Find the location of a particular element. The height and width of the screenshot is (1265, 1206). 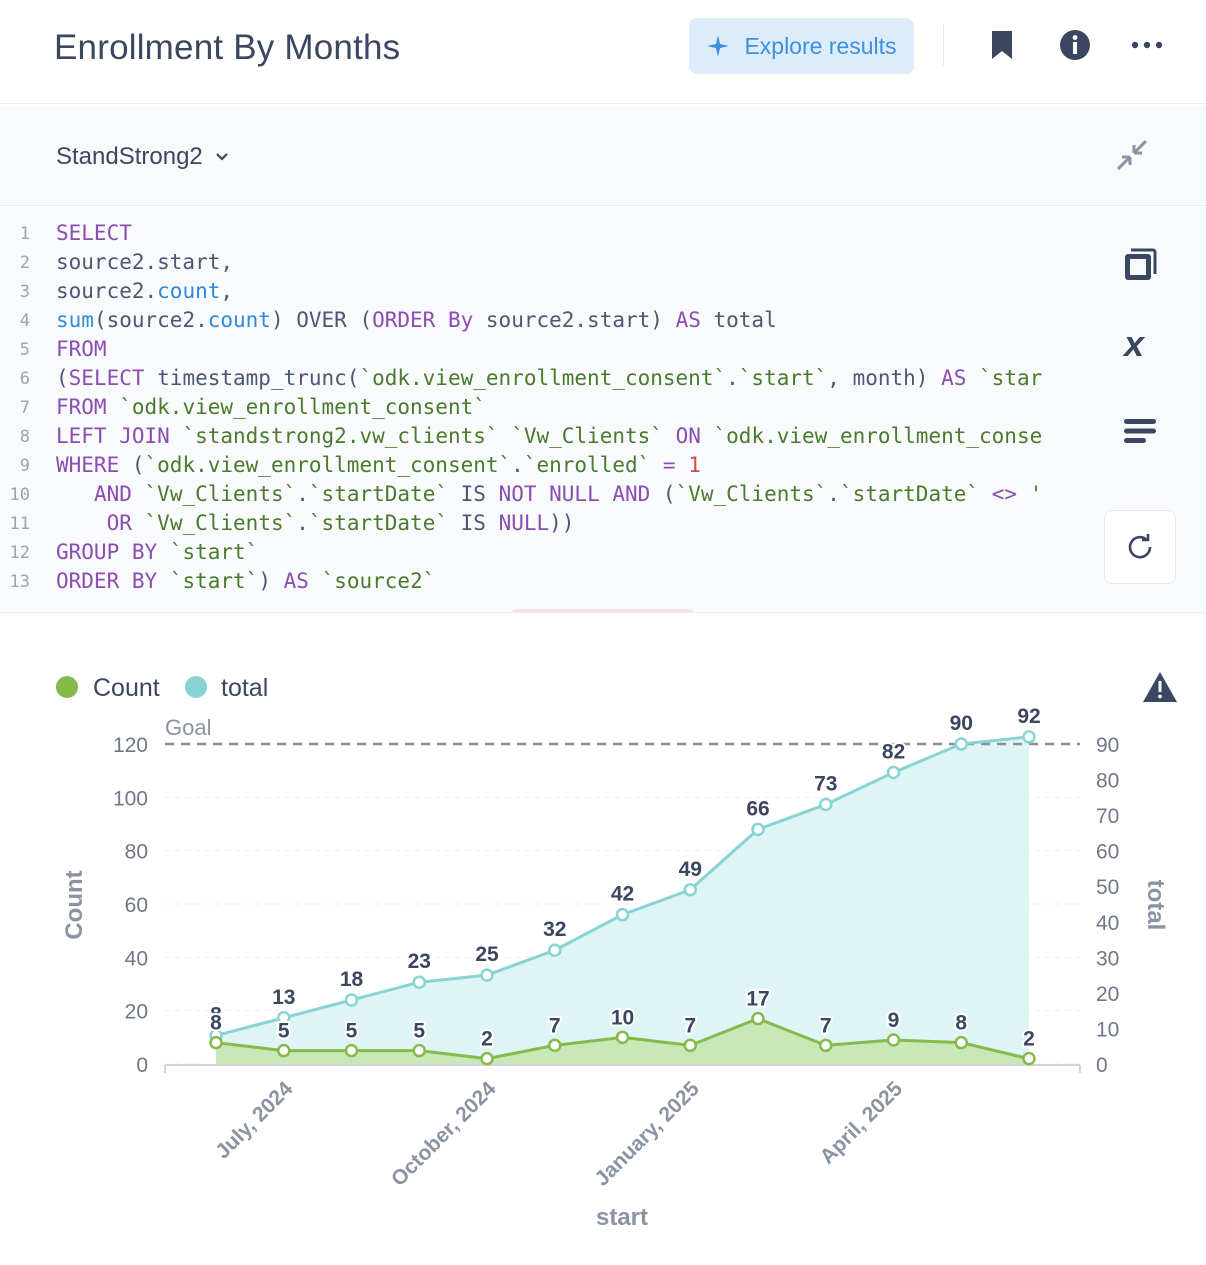

total-data-label: 92 is located at coordinates (1028, 716).